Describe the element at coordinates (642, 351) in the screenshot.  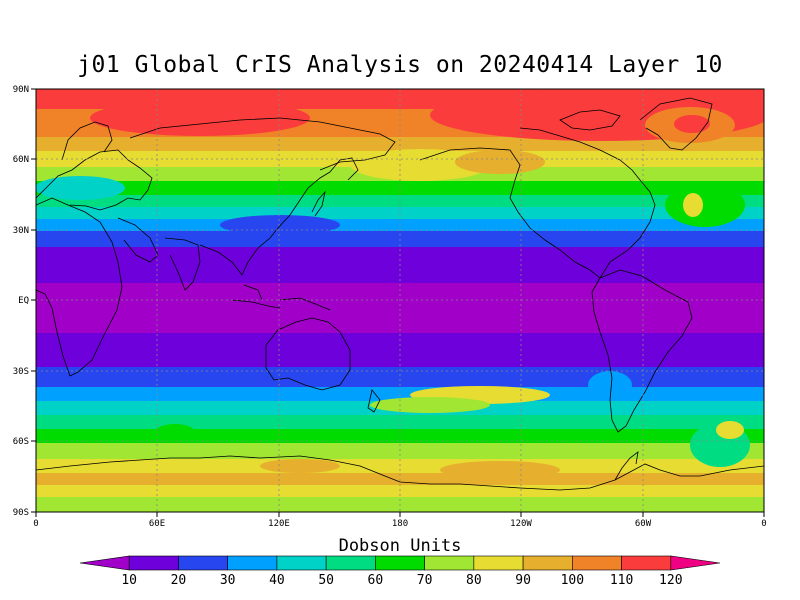
I see `coast-south-america` at that location.